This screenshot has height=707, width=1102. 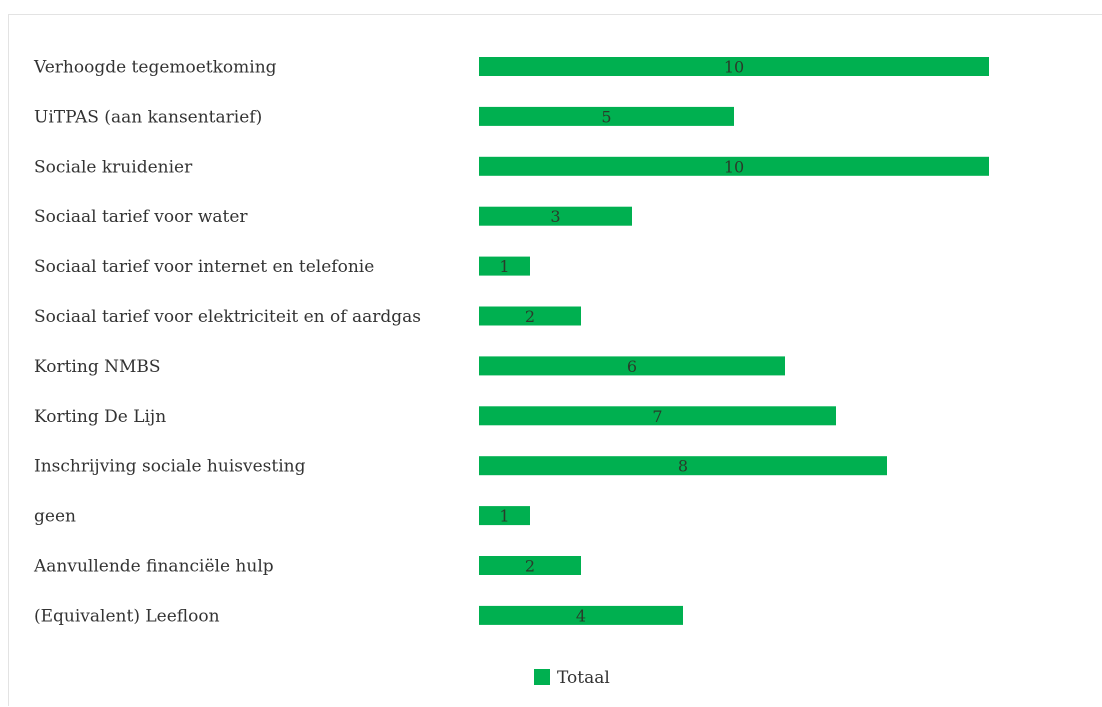 I want to click on category-label: geen, so click(x=55, y=517).